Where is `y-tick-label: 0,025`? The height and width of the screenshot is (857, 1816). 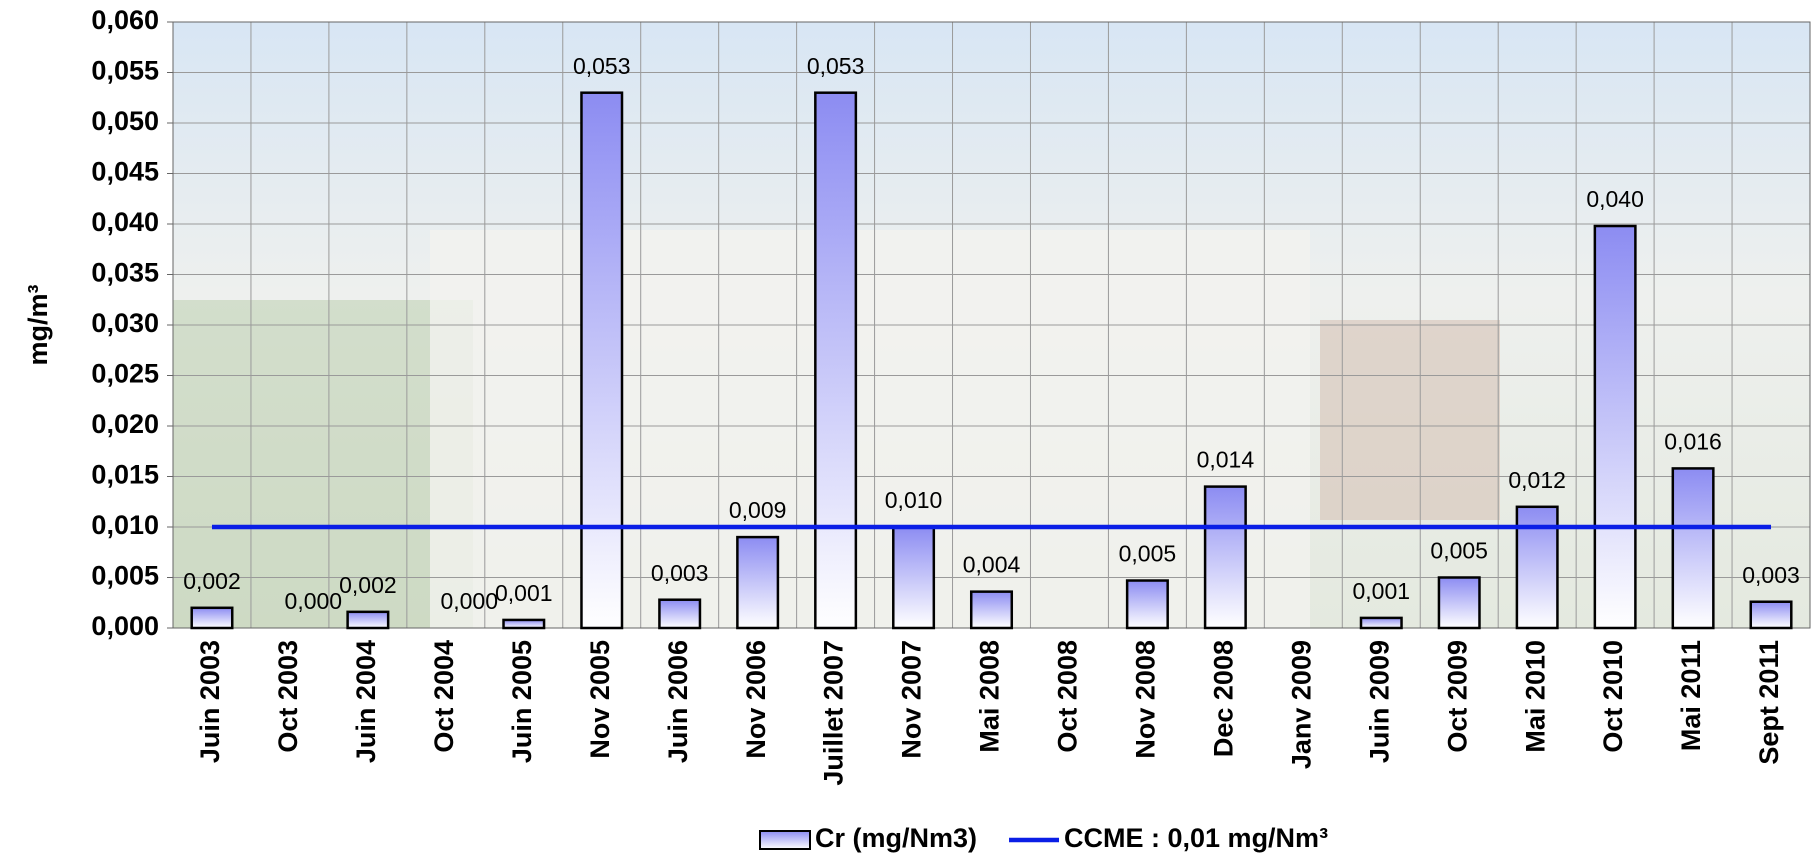
y-tick-label: 0,025 is located at coordinates (125, 374).